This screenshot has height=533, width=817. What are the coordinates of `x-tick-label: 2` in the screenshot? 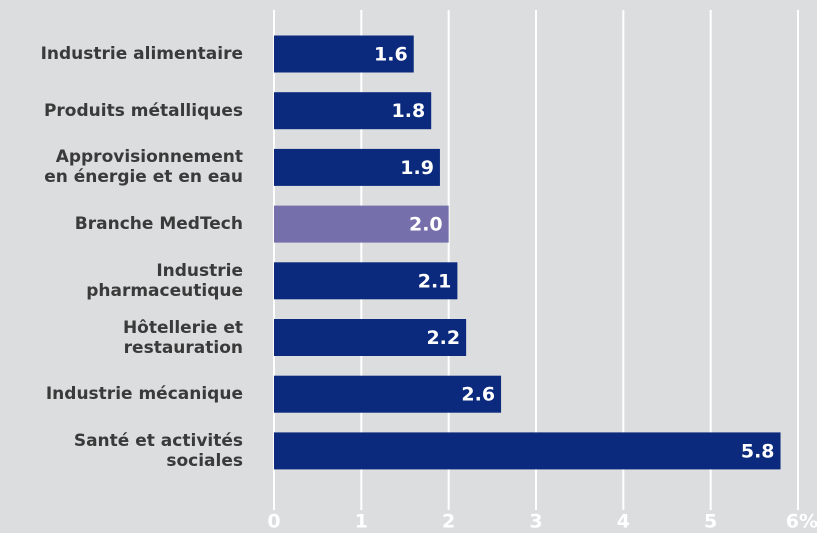 It's located at (448, 522).